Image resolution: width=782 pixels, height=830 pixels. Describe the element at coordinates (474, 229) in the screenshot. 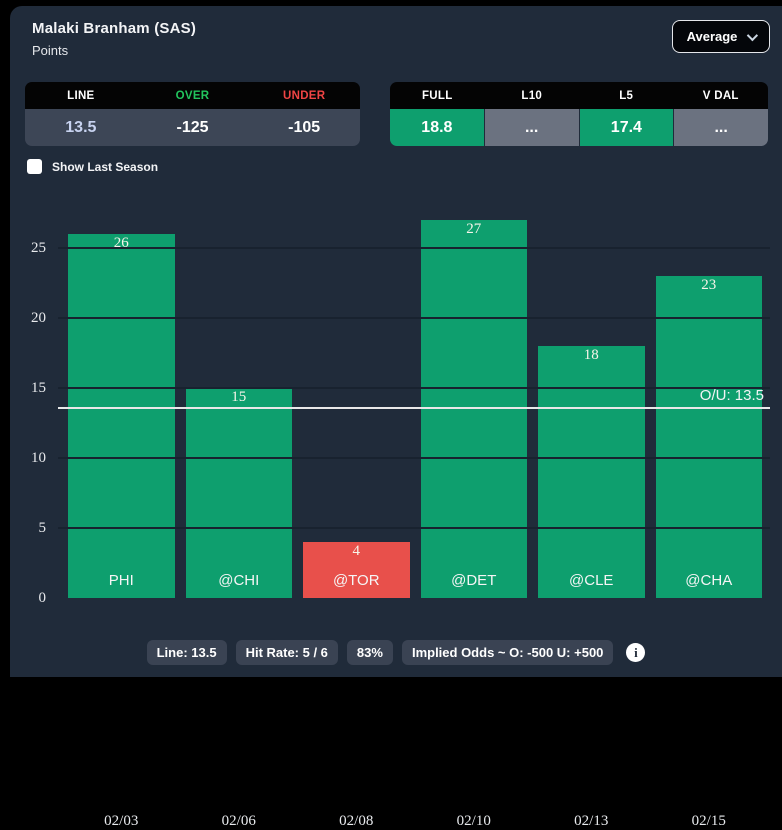

I see `bar-value-label: 27` at that location.